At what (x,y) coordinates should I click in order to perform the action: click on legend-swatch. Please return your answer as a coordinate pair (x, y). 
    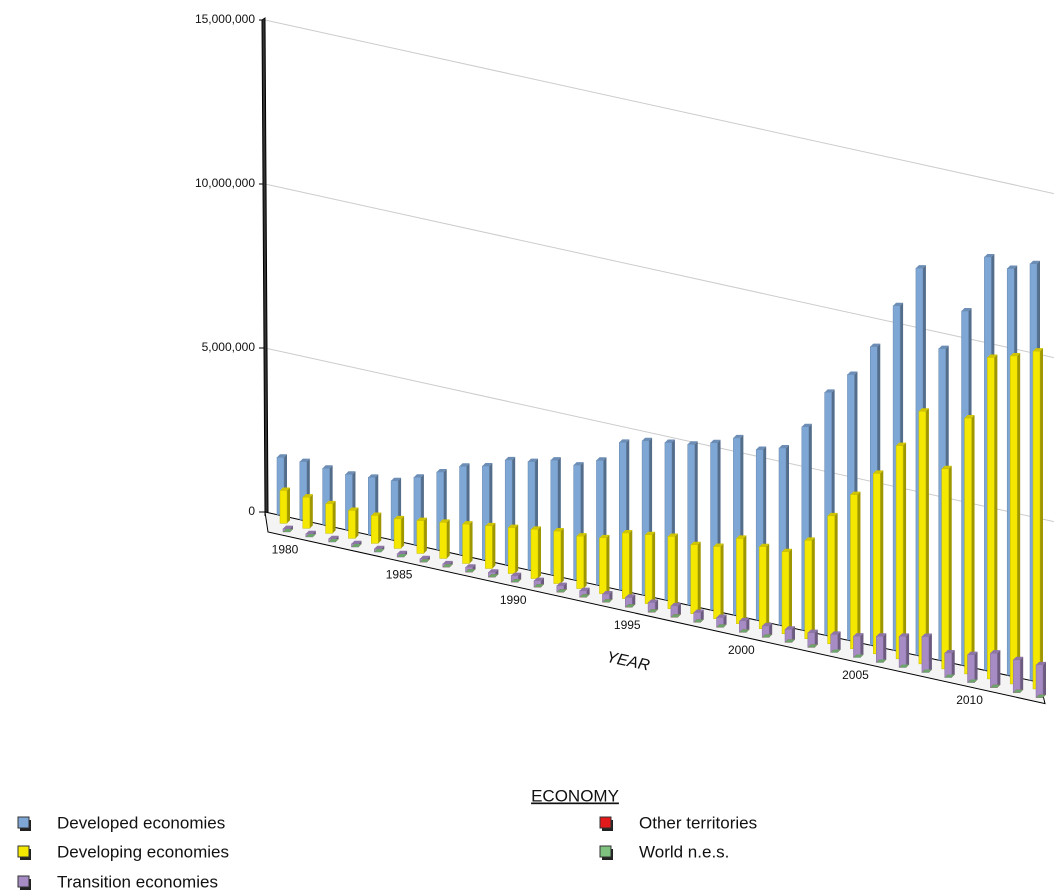
    Looking at the image, I should click on (23, 851).